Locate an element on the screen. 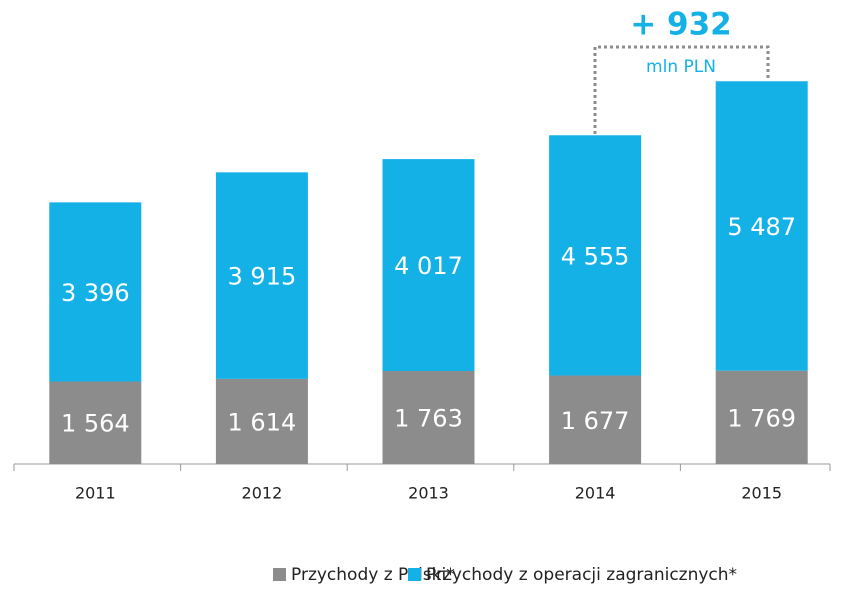 The width and height of the screenshot is (842, 601). value-label: 4 017 is located at coordinates (428, 266).